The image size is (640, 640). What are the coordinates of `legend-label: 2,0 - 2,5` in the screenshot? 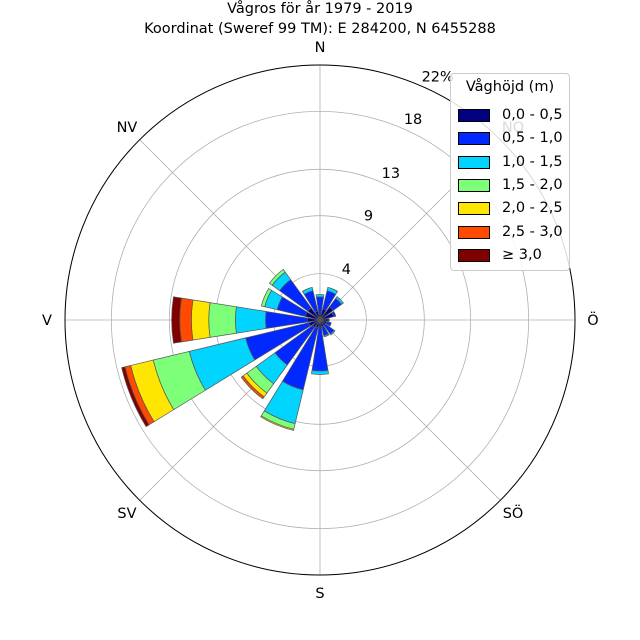 It's located at (532, 208).